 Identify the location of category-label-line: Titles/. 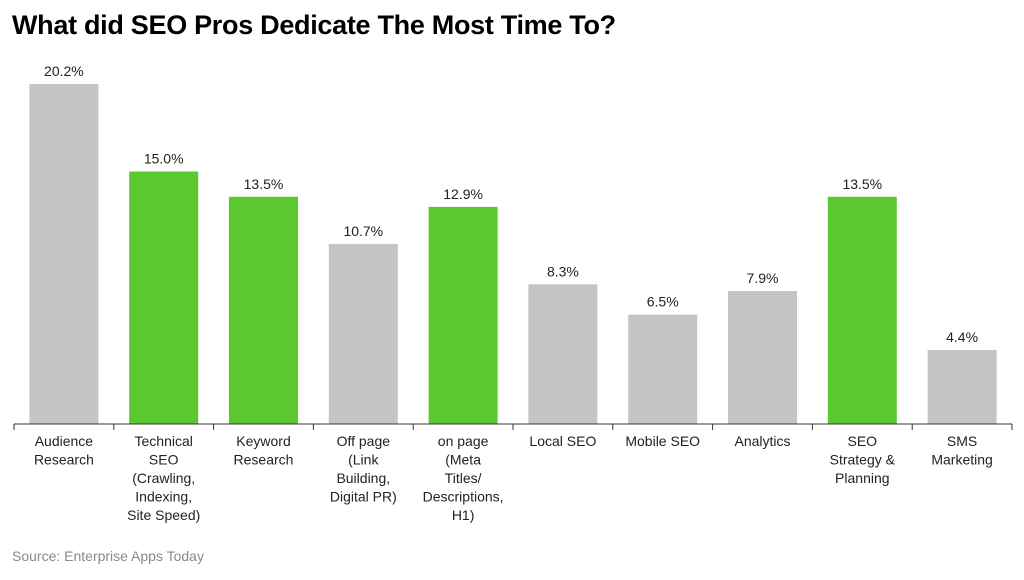
(463, 478).